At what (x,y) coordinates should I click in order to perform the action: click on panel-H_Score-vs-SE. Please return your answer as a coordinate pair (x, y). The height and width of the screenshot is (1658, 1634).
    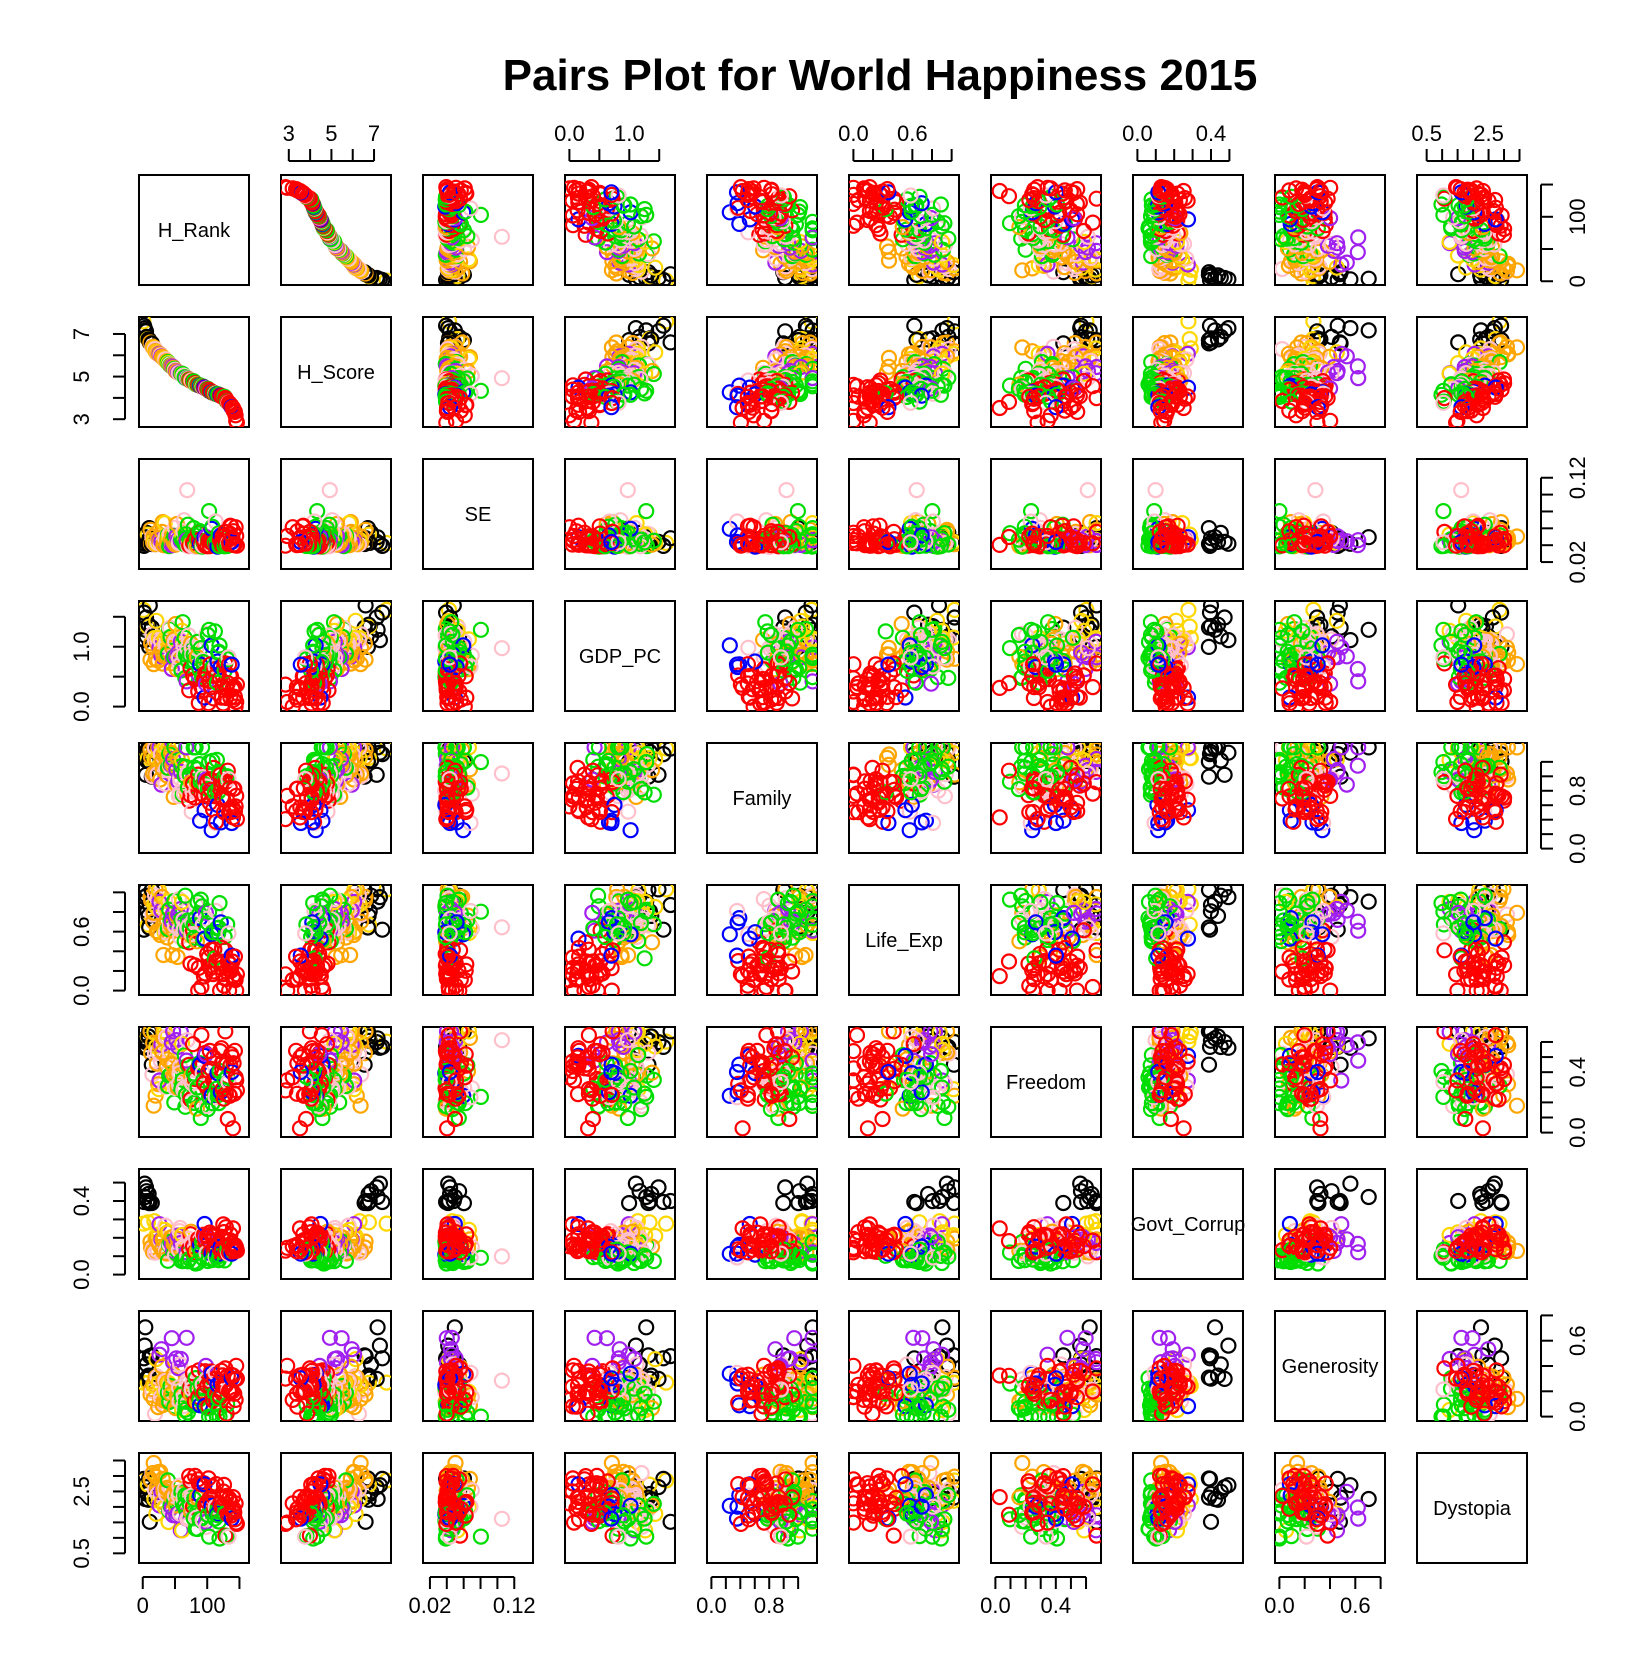
    Looking at the image, I should click on (478, 372).